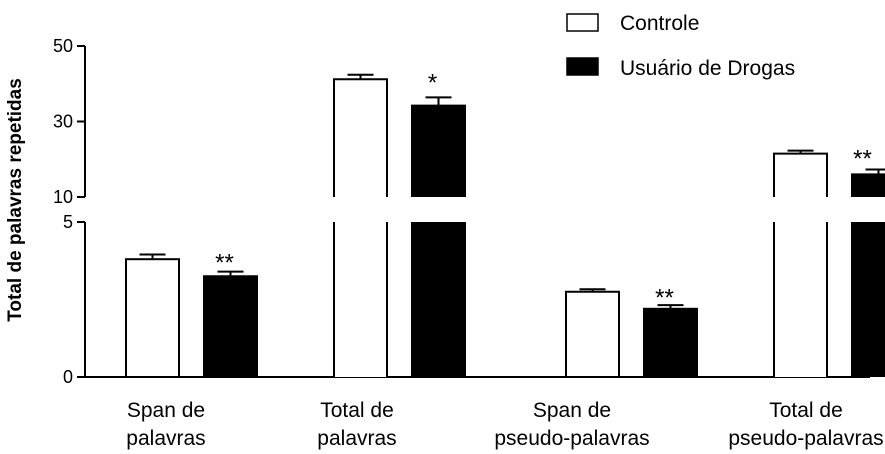 This screenshot has width=885, height=454. I want to click on y-tick-label: 5, so click(68, 222).